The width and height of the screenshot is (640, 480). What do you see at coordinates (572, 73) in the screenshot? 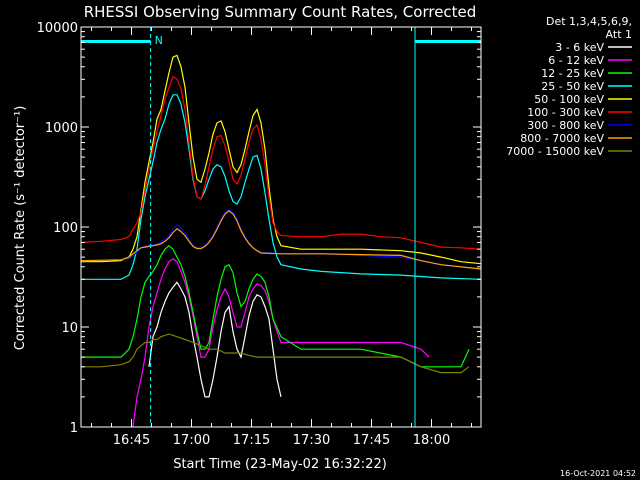
I see `legend-entry-label: 12 - 25 keV` at bounding box center [572, 73].